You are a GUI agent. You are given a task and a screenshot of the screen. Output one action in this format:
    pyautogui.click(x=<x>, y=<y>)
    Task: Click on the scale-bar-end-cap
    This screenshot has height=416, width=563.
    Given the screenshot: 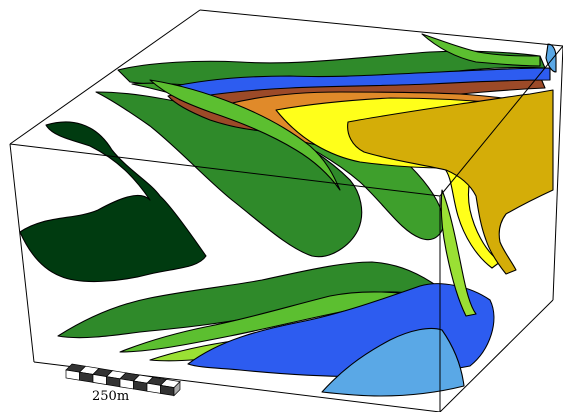 What is the action you would take?
    pyautogui.click(x=177, y=388)
    